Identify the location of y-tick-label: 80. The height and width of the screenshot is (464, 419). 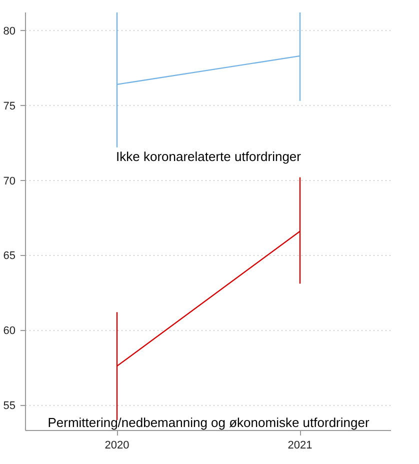
(9, 31).